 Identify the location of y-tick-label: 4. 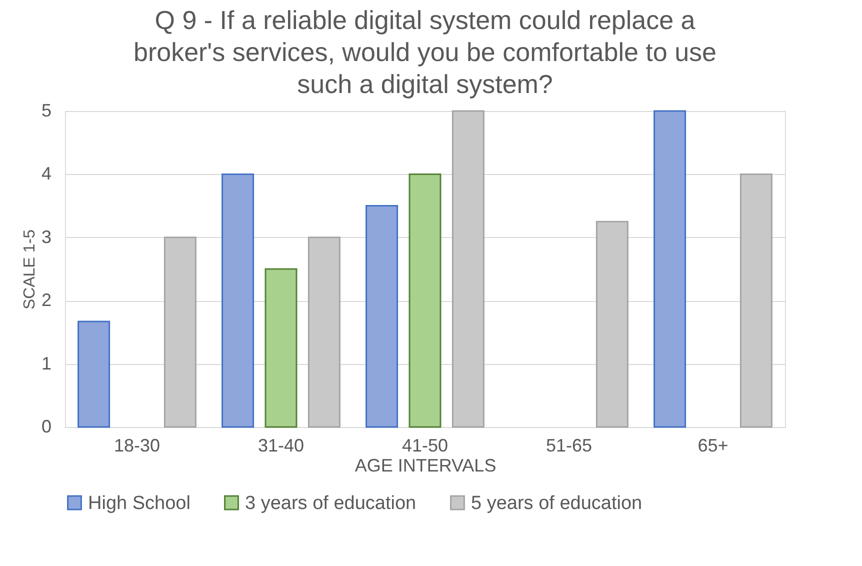
(46, 174).